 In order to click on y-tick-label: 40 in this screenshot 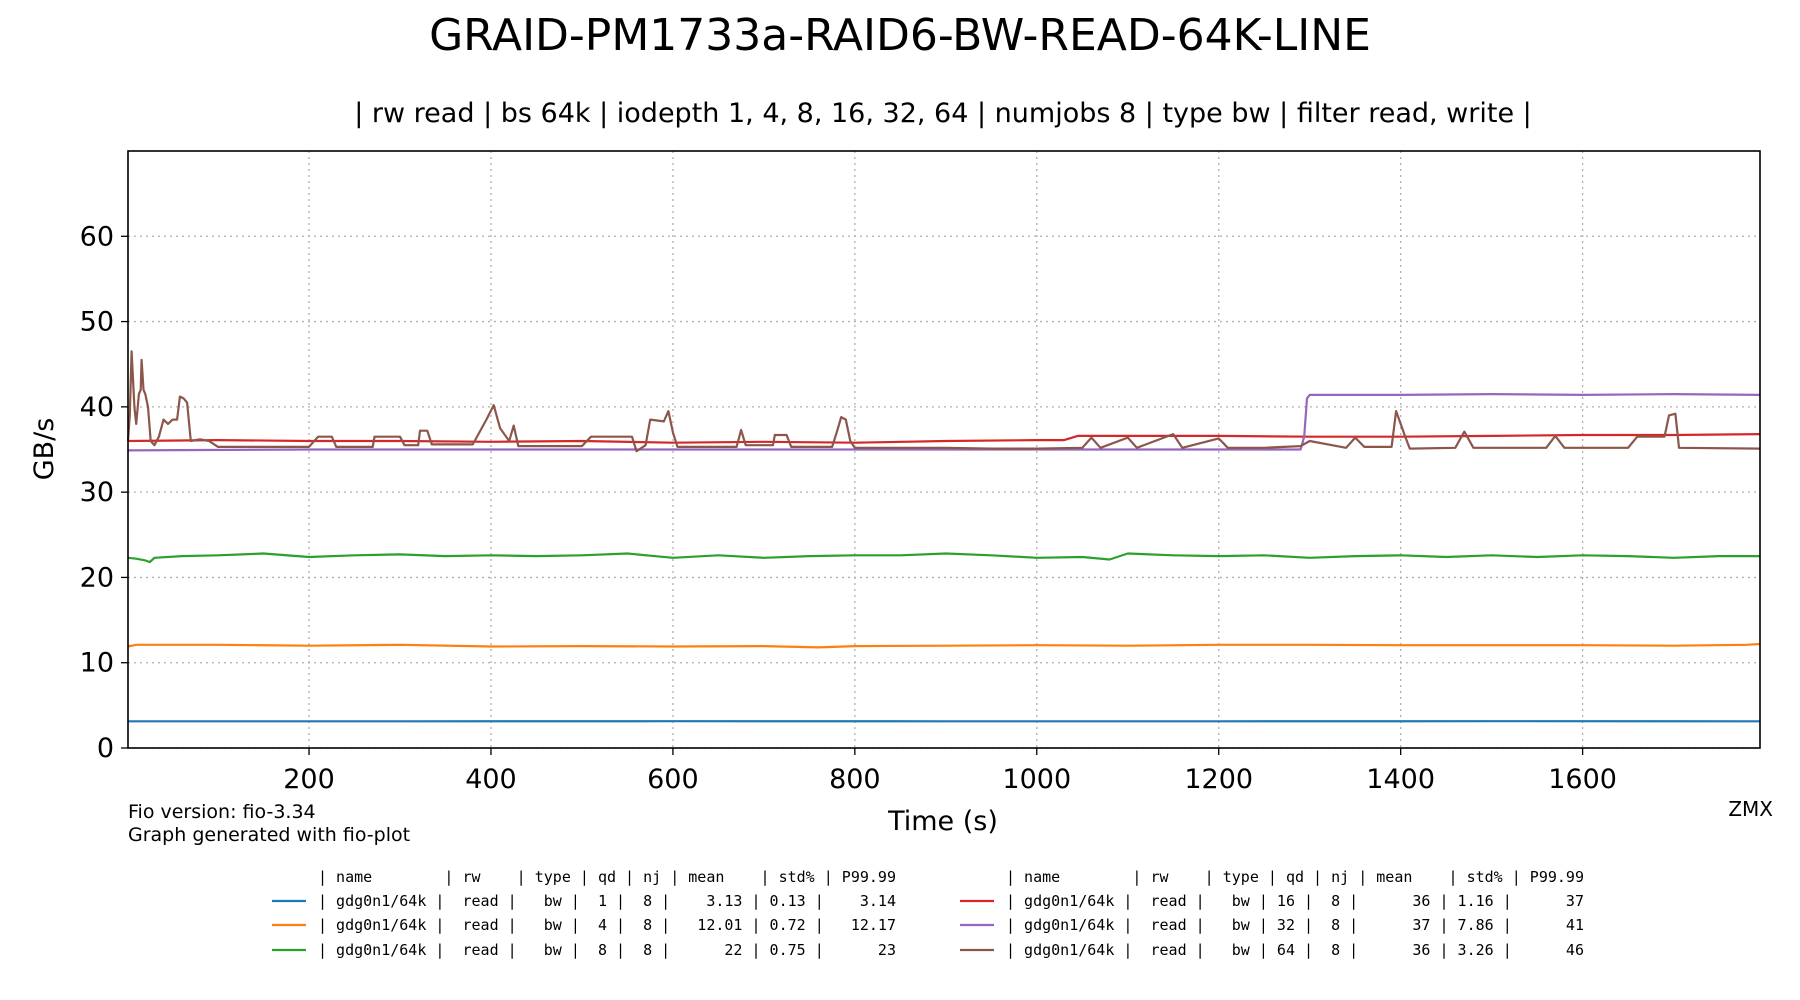, I will do `click(97, 407)`.